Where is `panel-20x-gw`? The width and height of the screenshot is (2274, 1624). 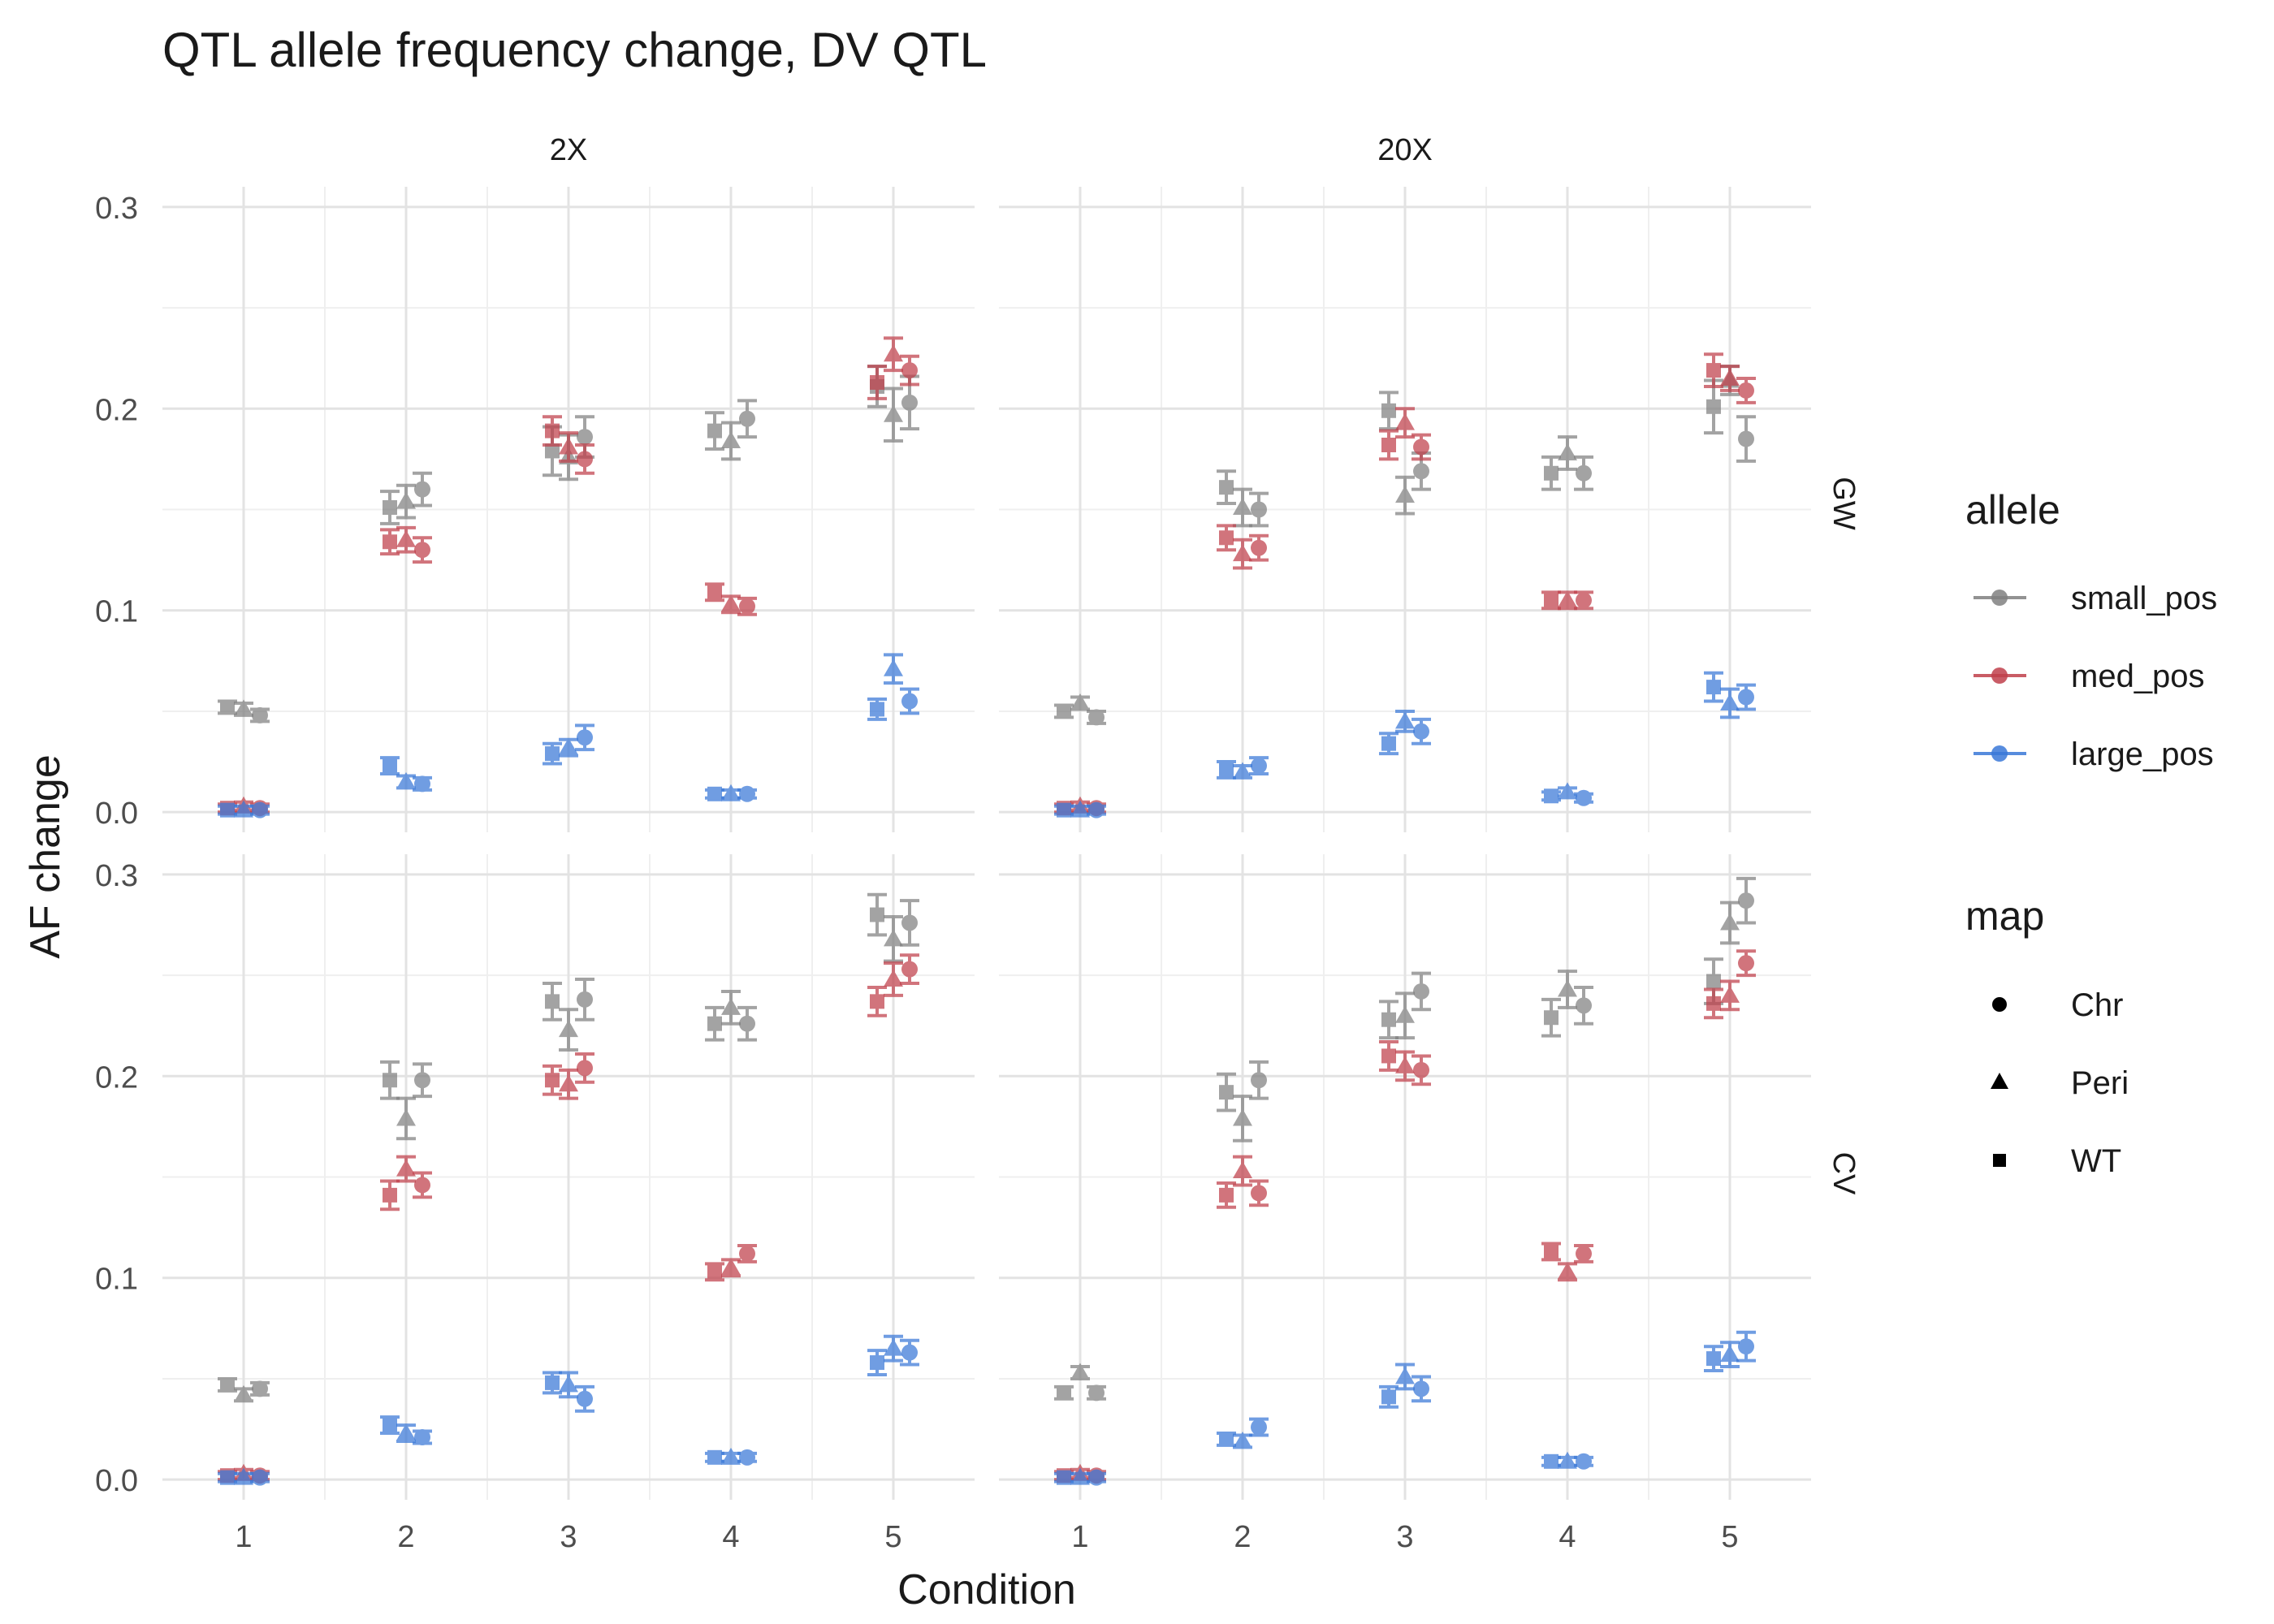 panel-20x-gw is located at coordinates (1405, 510).